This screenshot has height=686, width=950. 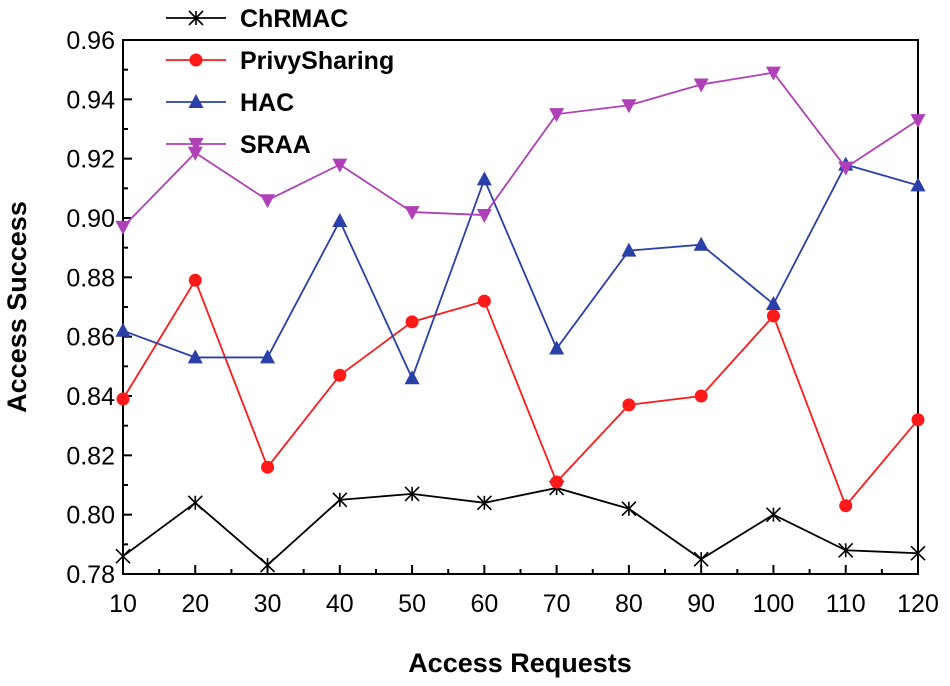 I want to click on legend-label-sraa: SRAA, so click(x=275, y=145).